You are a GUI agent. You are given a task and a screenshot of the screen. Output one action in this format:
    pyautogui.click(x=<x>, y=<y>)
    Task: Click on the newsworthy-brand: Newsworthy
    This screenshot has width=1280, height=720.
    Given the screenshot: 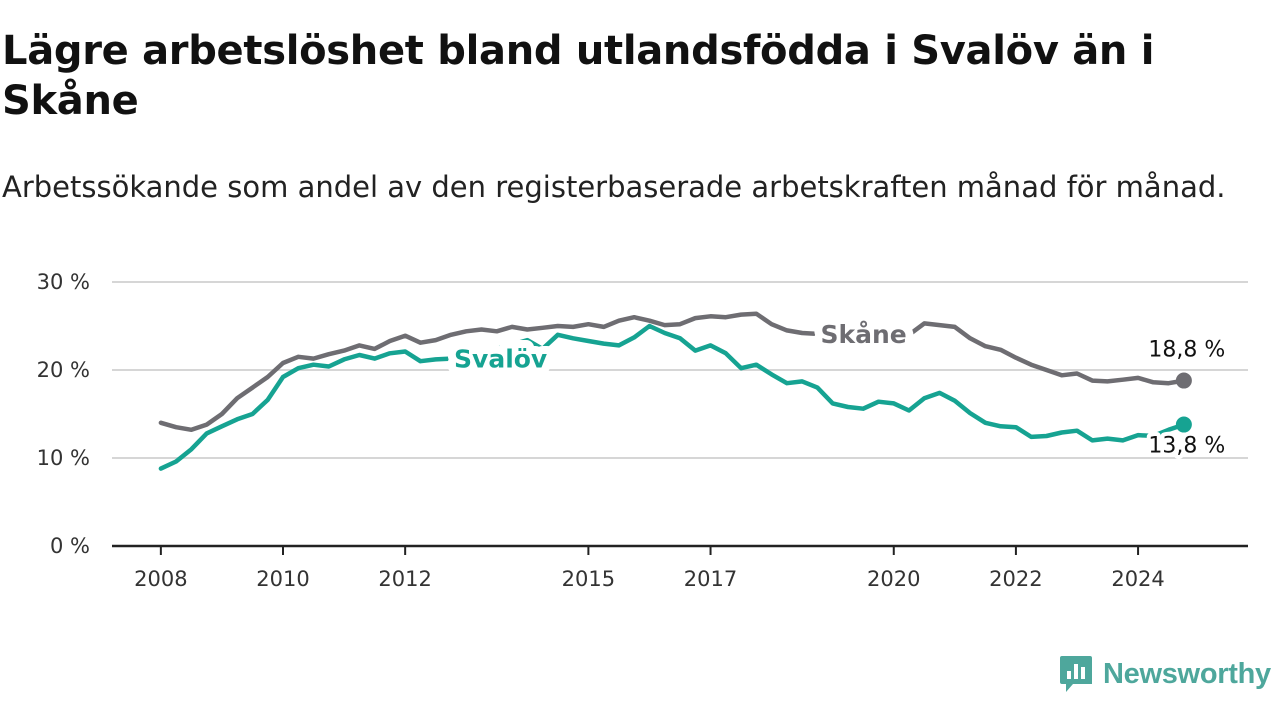 What is the action you would take?
    pyautogui.click(x=1165, y=674)
    